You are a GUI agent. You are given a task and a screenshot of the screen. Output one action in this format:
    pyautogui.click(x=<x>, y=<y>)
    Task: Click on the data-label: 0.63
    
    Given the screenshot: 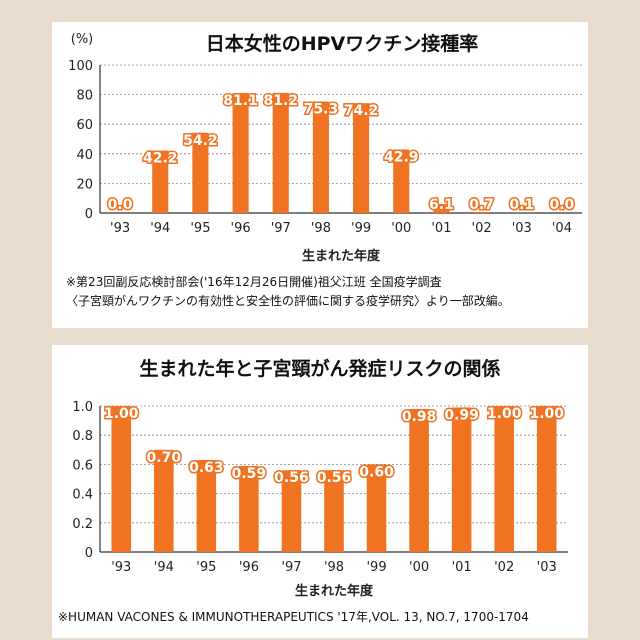 What is the action you would take?
    pyautogui.click(x=206, y=468)
    